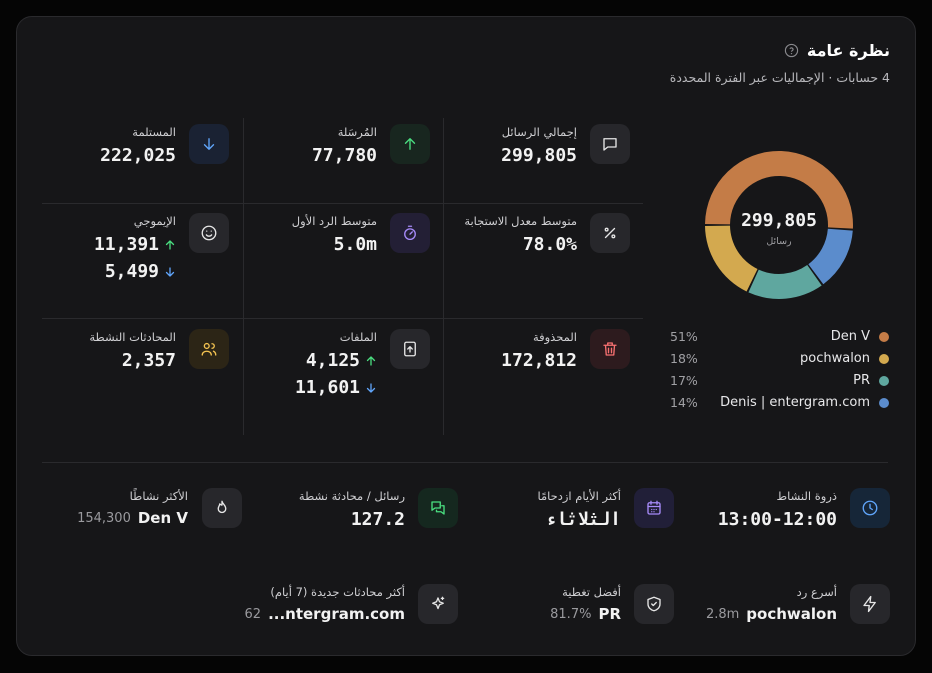  What do you see at coordinates (795, 402) in the screenshot?
I see `legend-name: Denis | entergram.com` at bounding box center [795, 402].